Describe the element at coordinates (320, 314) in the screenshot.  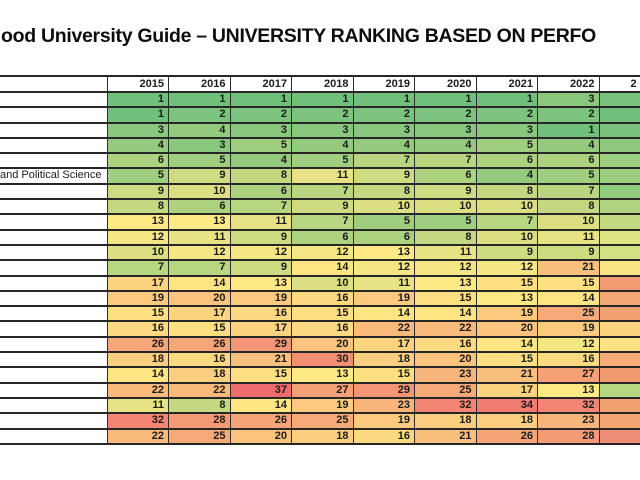
I see `ranking-row: 15 17 16 15 14 14 19 25` at that location.